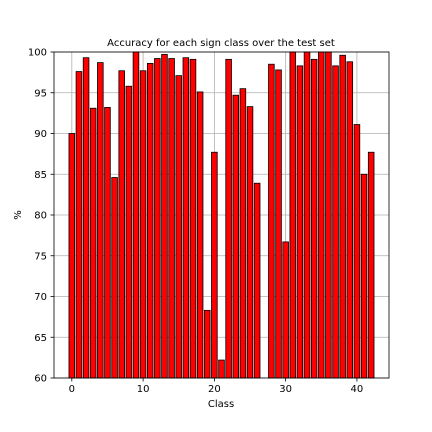 This screenshot has width=432, height=432. Describe the element at coordinates (37, 53) in the screenshot. I see `y-tick-label: 100` at that location.